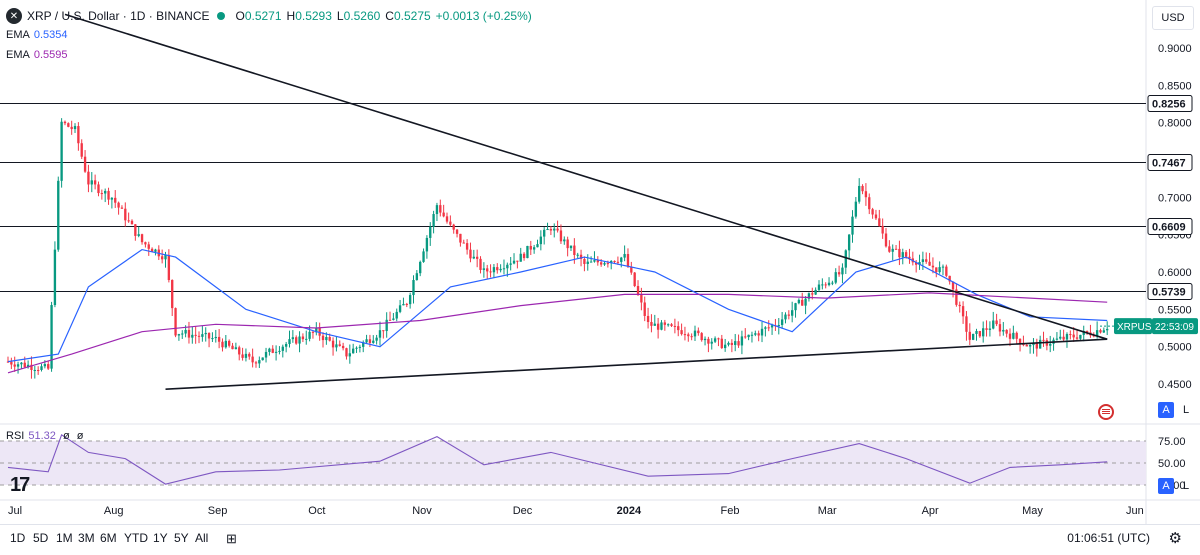 This screenshot has height=555, width=1200. What do you see at coordinates (37, 55) in the screenshot?
I see `ema-slow-legend: EMA 0.5595` at bounding box center [37, 55].